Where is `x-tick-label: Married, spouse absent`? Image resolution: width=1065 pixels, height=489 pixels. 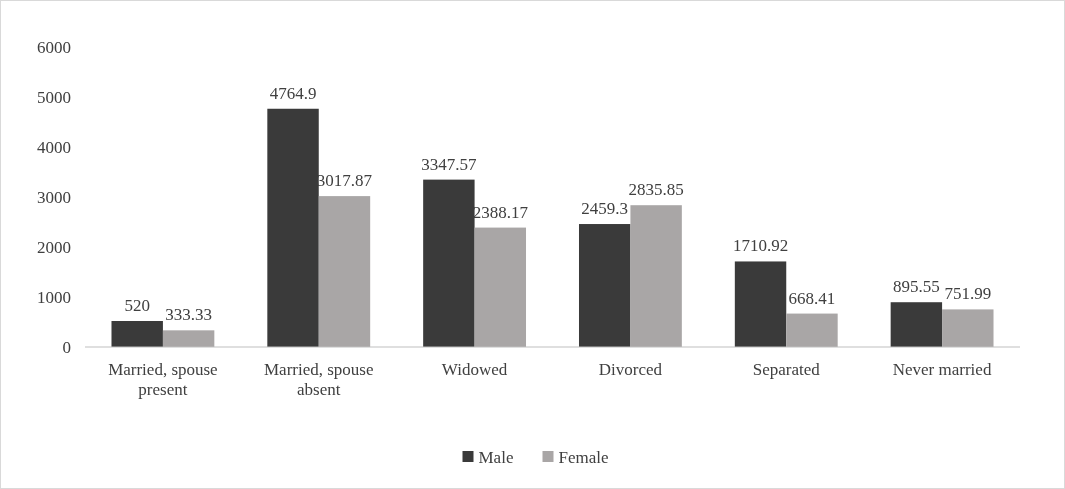 x-tick-label: Married, spouse absent is located at coordinates (318, 379).